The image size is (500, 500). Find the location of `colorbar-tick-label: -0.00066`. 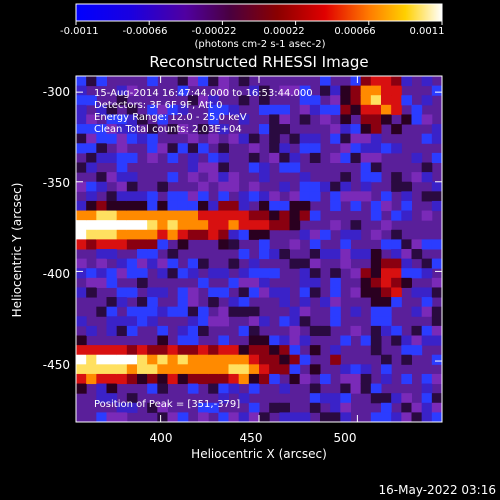

colorbar-tick-label: -0.00066 is located at coordinates (145, 31).